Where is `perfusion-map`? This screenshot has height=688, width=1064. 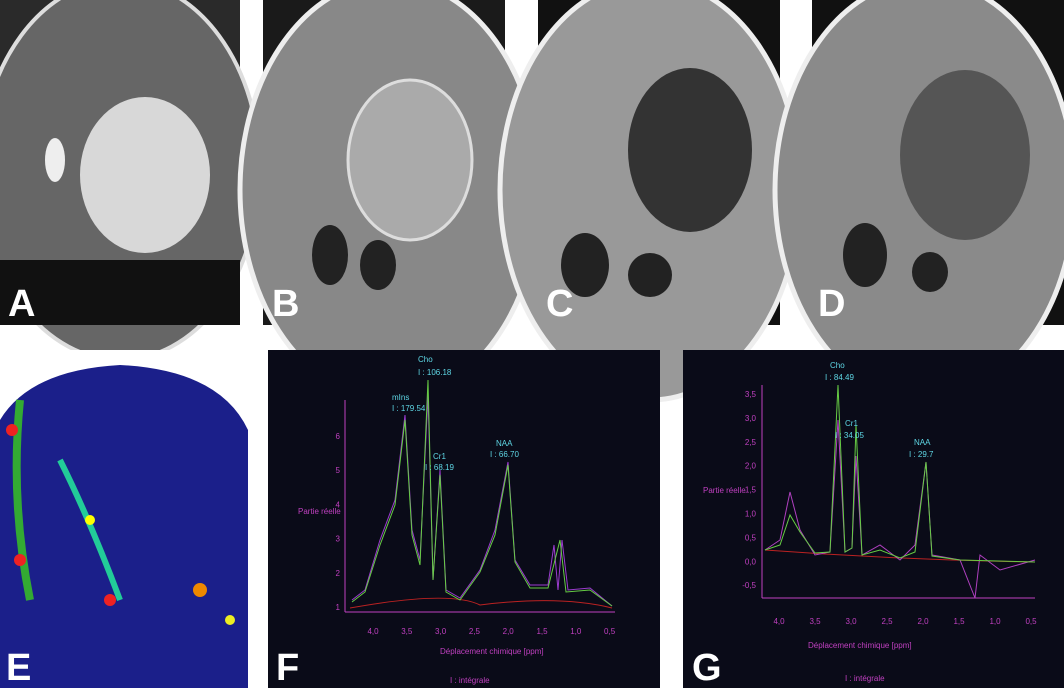 perfusion-map is located at coordinates (124, 519).